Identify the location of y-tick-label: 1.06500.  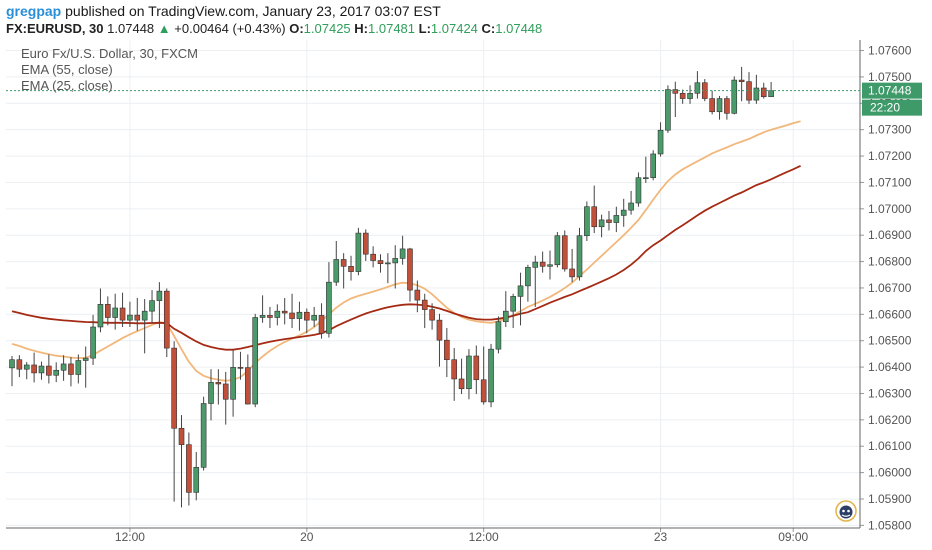
(890, 341).